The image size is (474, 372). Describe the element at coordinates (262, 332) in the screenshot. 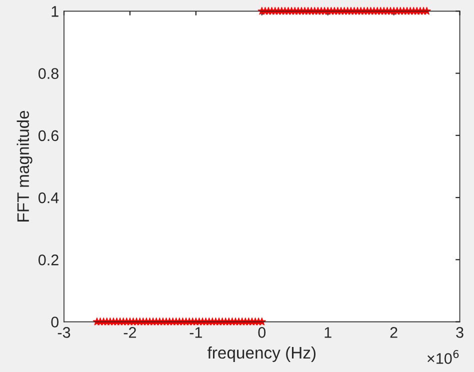

I see `x-tick-label: 0` at that location.